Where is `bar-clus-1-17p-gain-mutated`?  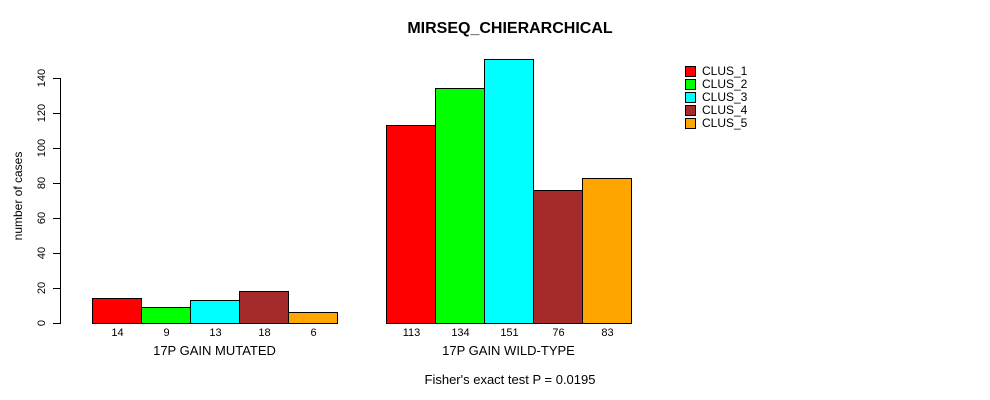 bar-clus-1-17p-gain-mutated is located at coordinates (117, 311).